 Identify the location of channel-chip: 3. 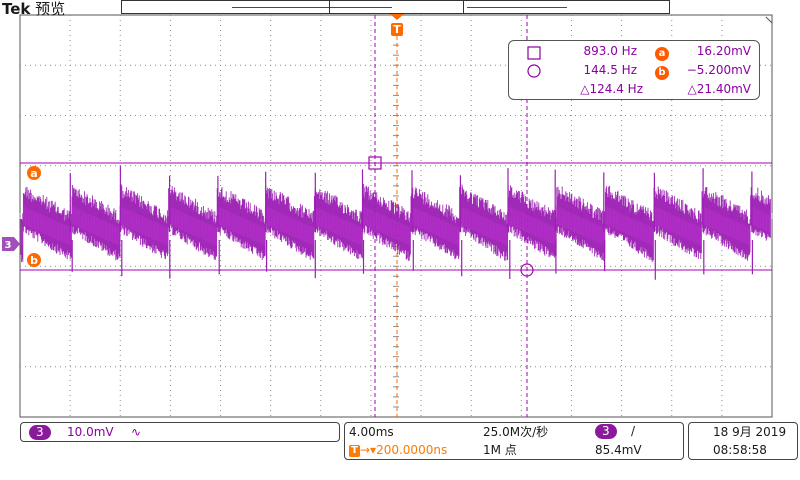
(40, 432).